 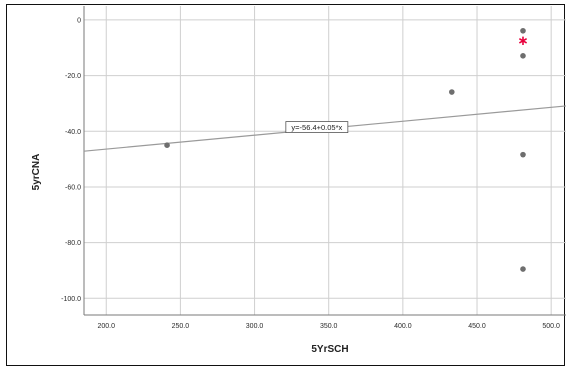 I want to click on asterisk-stroke, so click(x=523, y=41).